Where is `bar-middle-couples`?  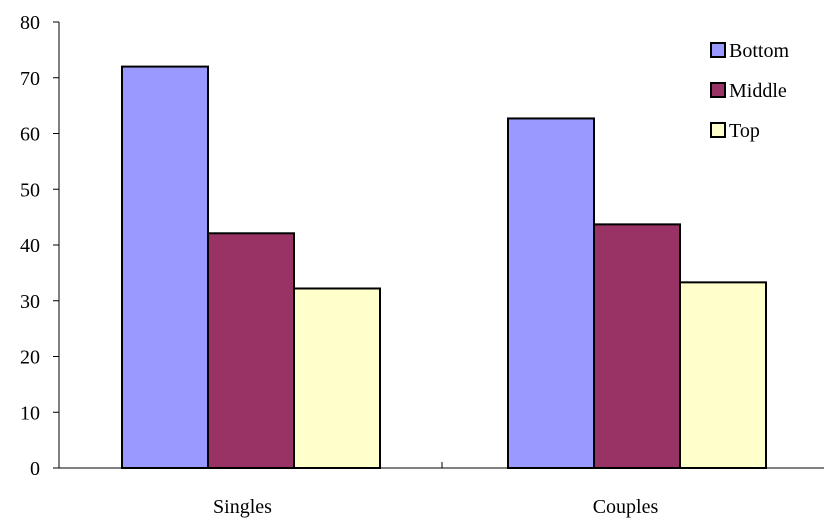 bar-middle-couples is located at coordinates (637, 346).